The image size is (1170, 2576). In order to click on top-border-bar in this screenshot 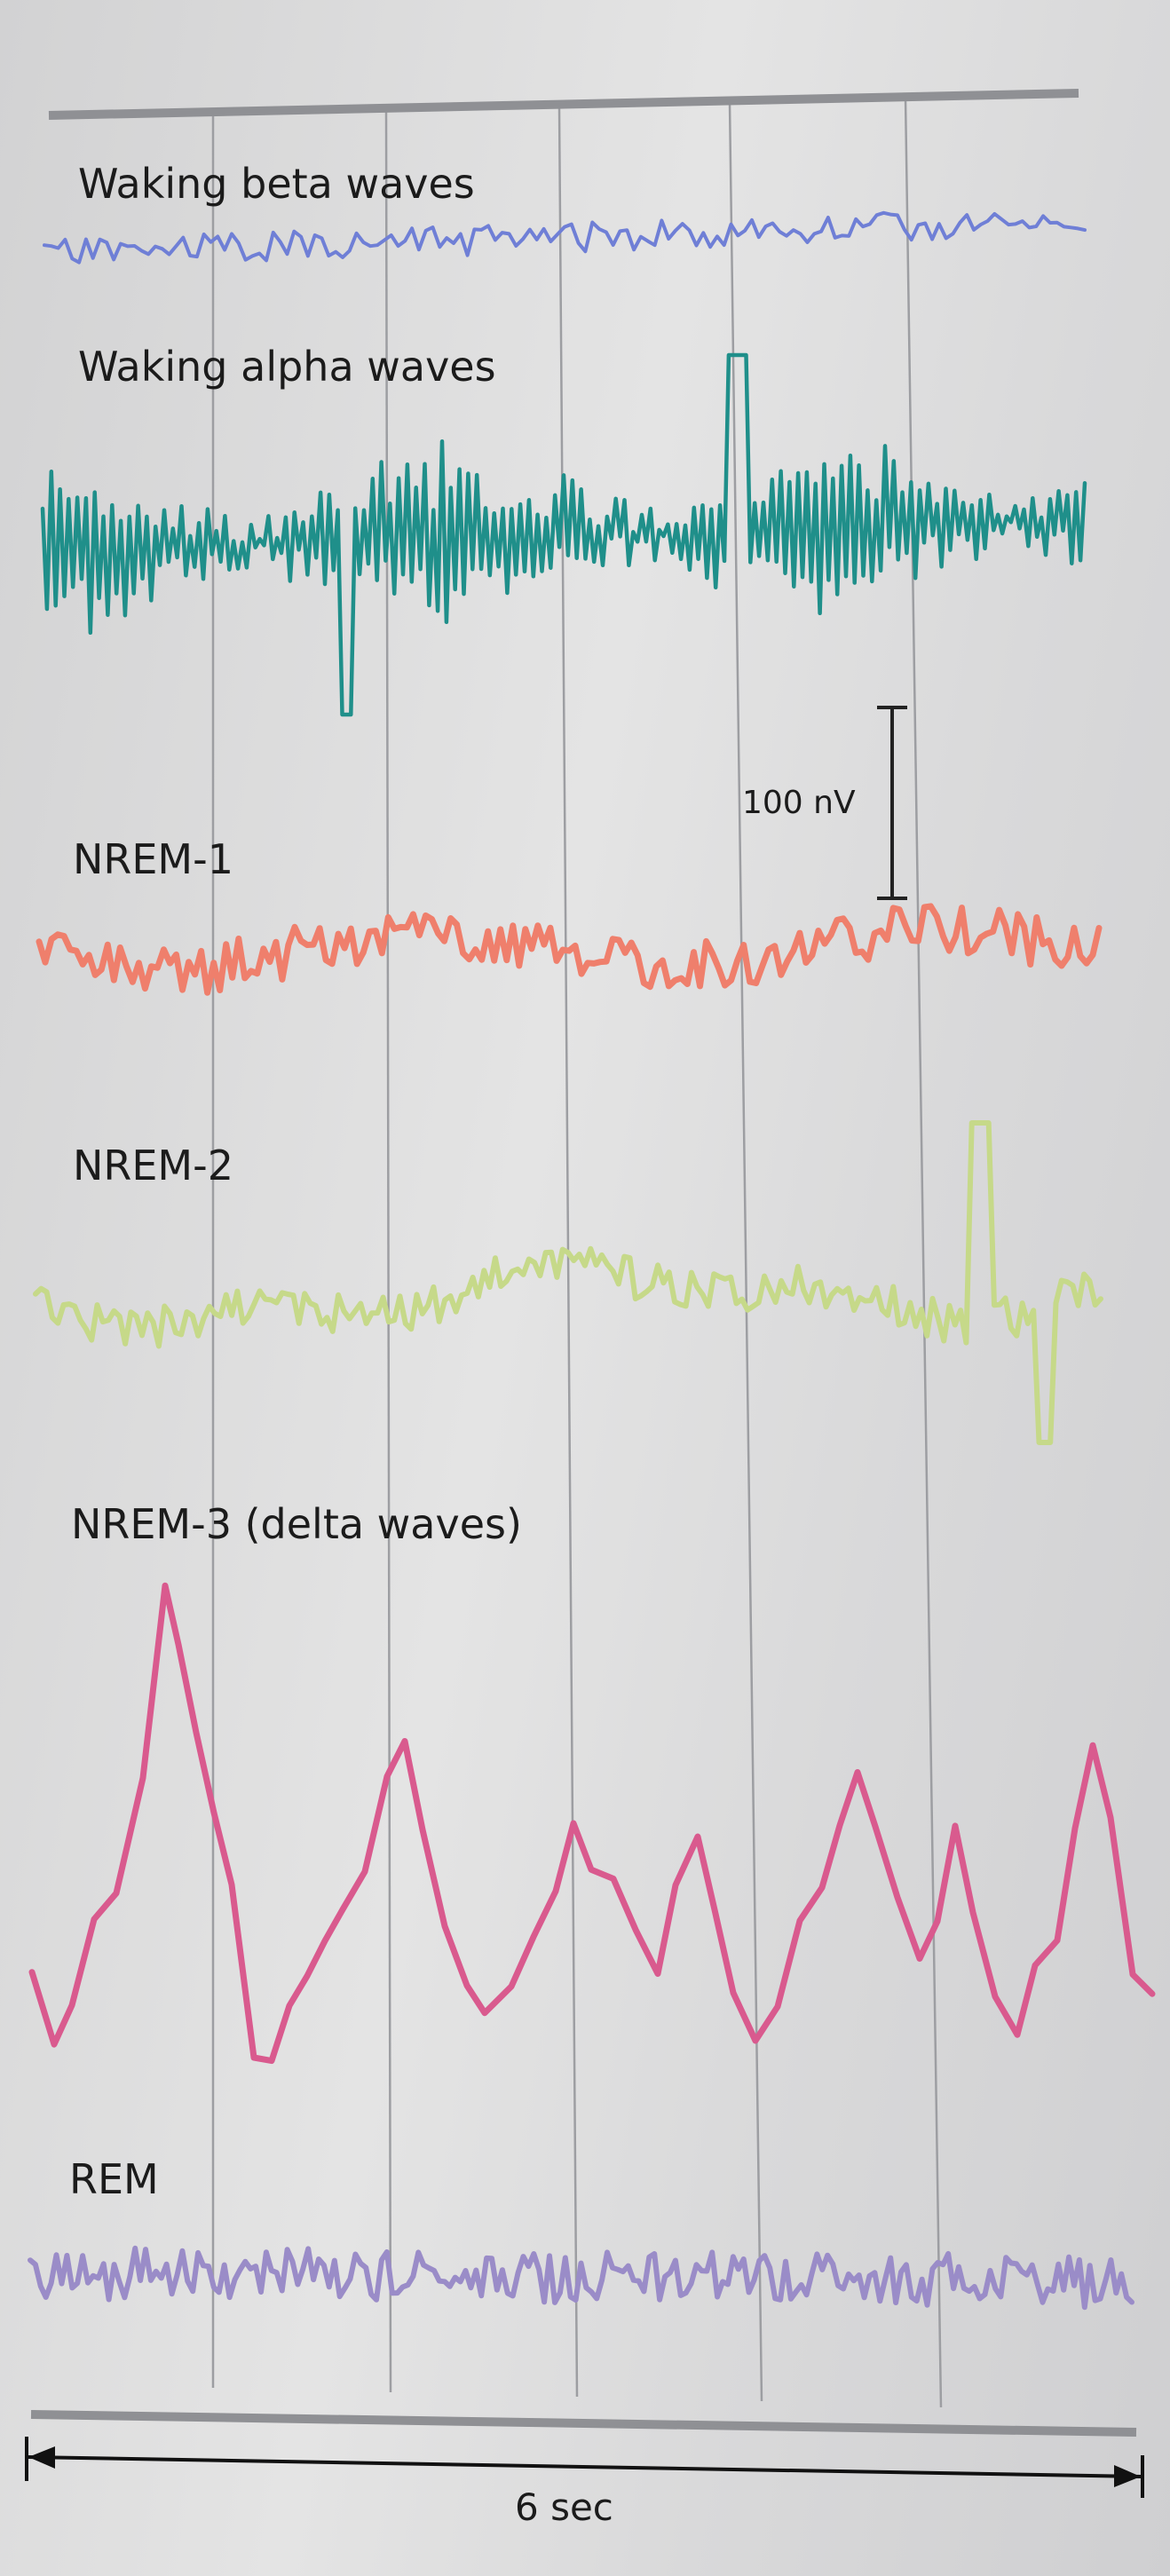, I will do `click(563, 104)`.